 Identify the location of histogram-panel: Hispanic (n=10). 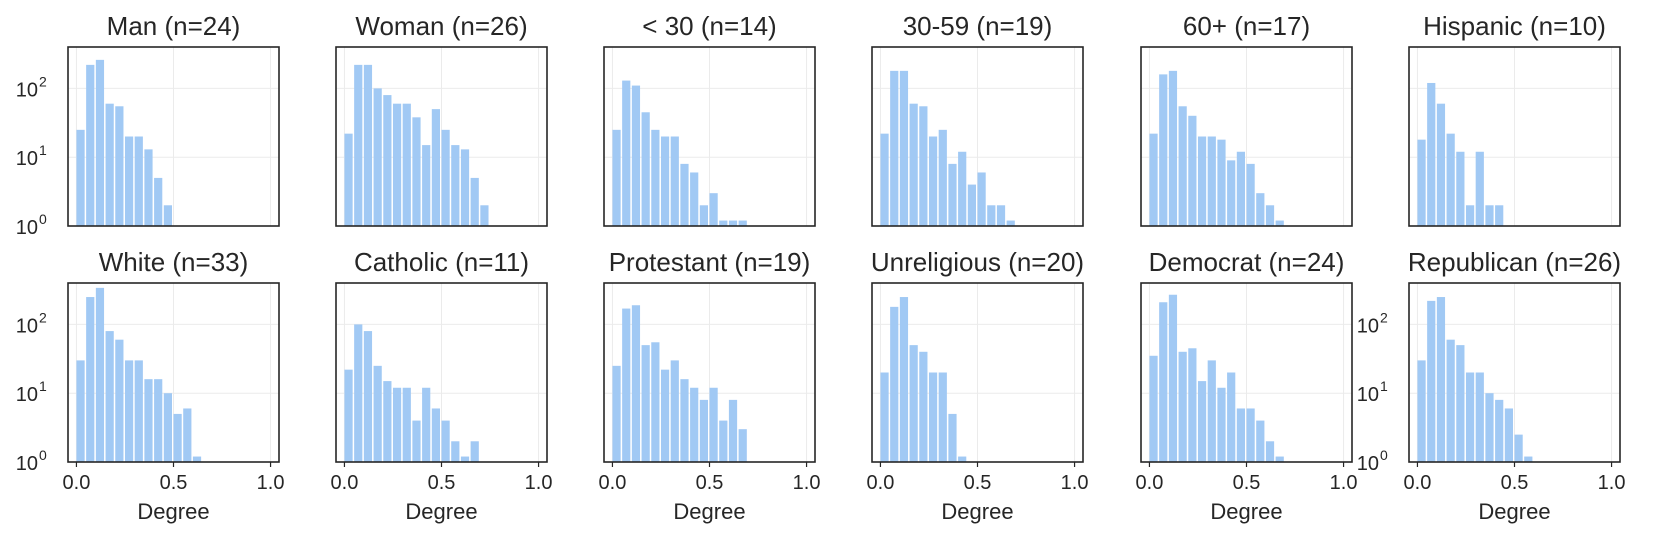
(1514, 119).